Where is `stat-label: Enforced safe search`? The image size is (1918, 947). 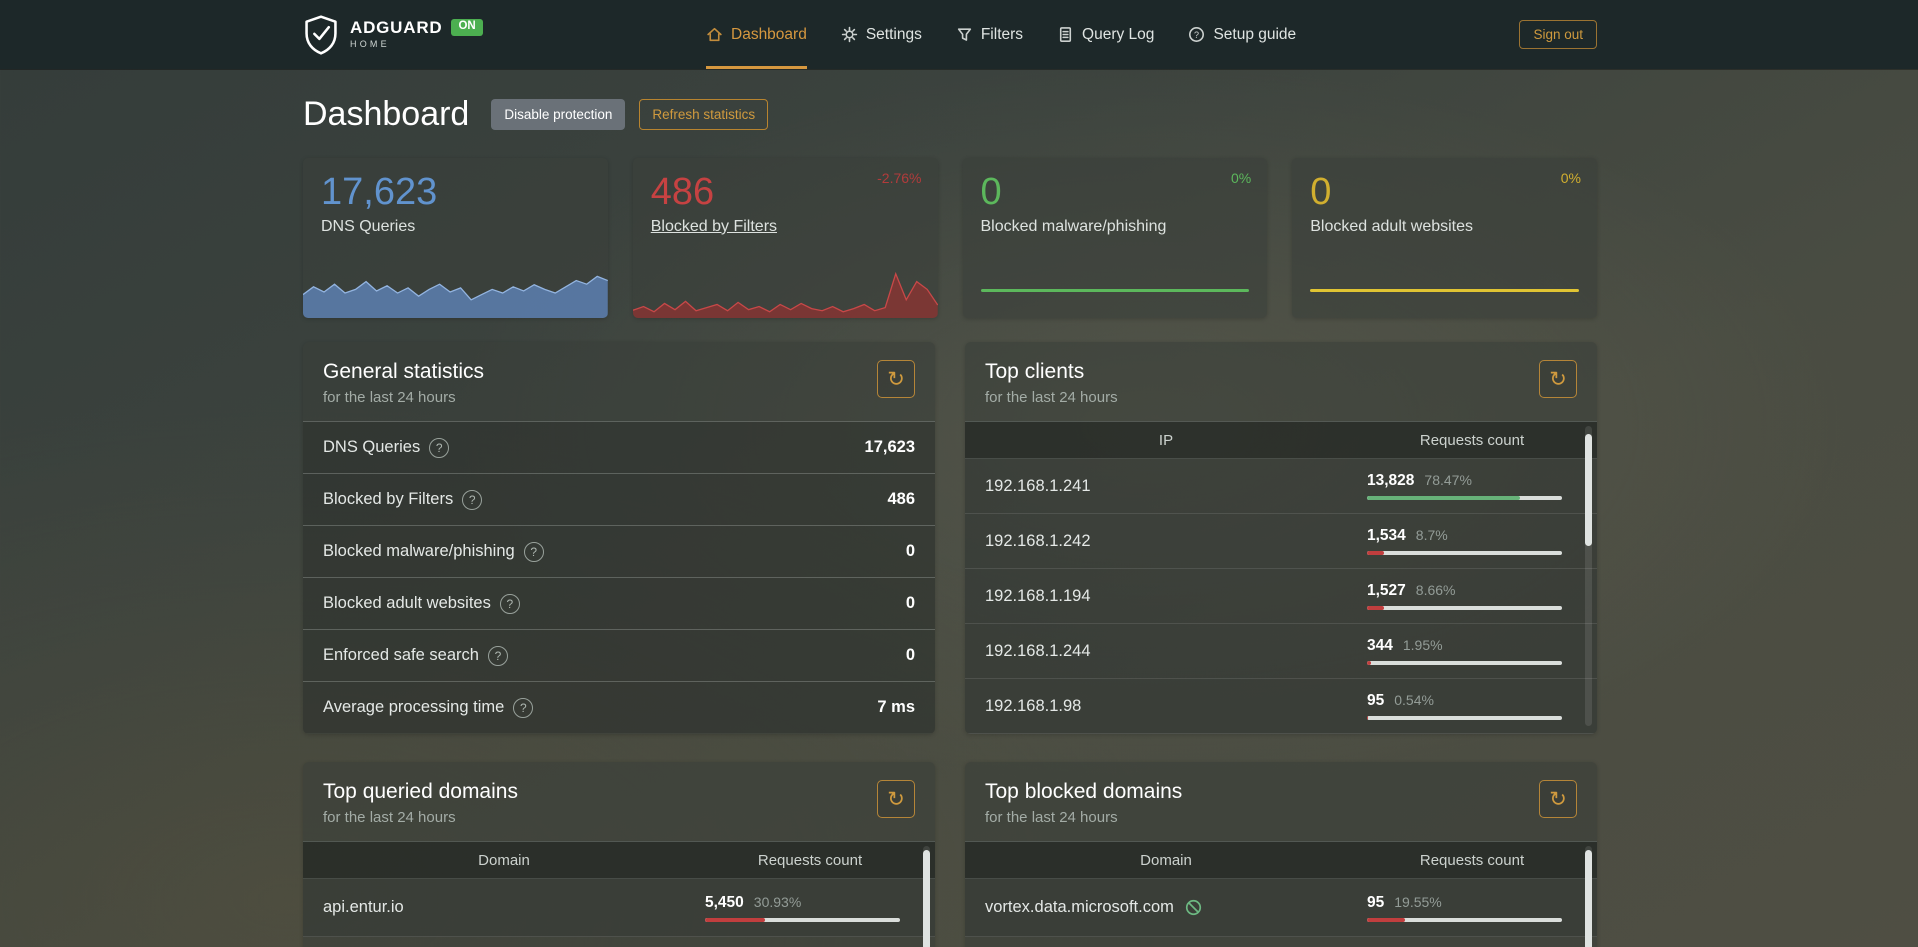 stat-label: Enforced safe search is located at coordinates (401, 655).